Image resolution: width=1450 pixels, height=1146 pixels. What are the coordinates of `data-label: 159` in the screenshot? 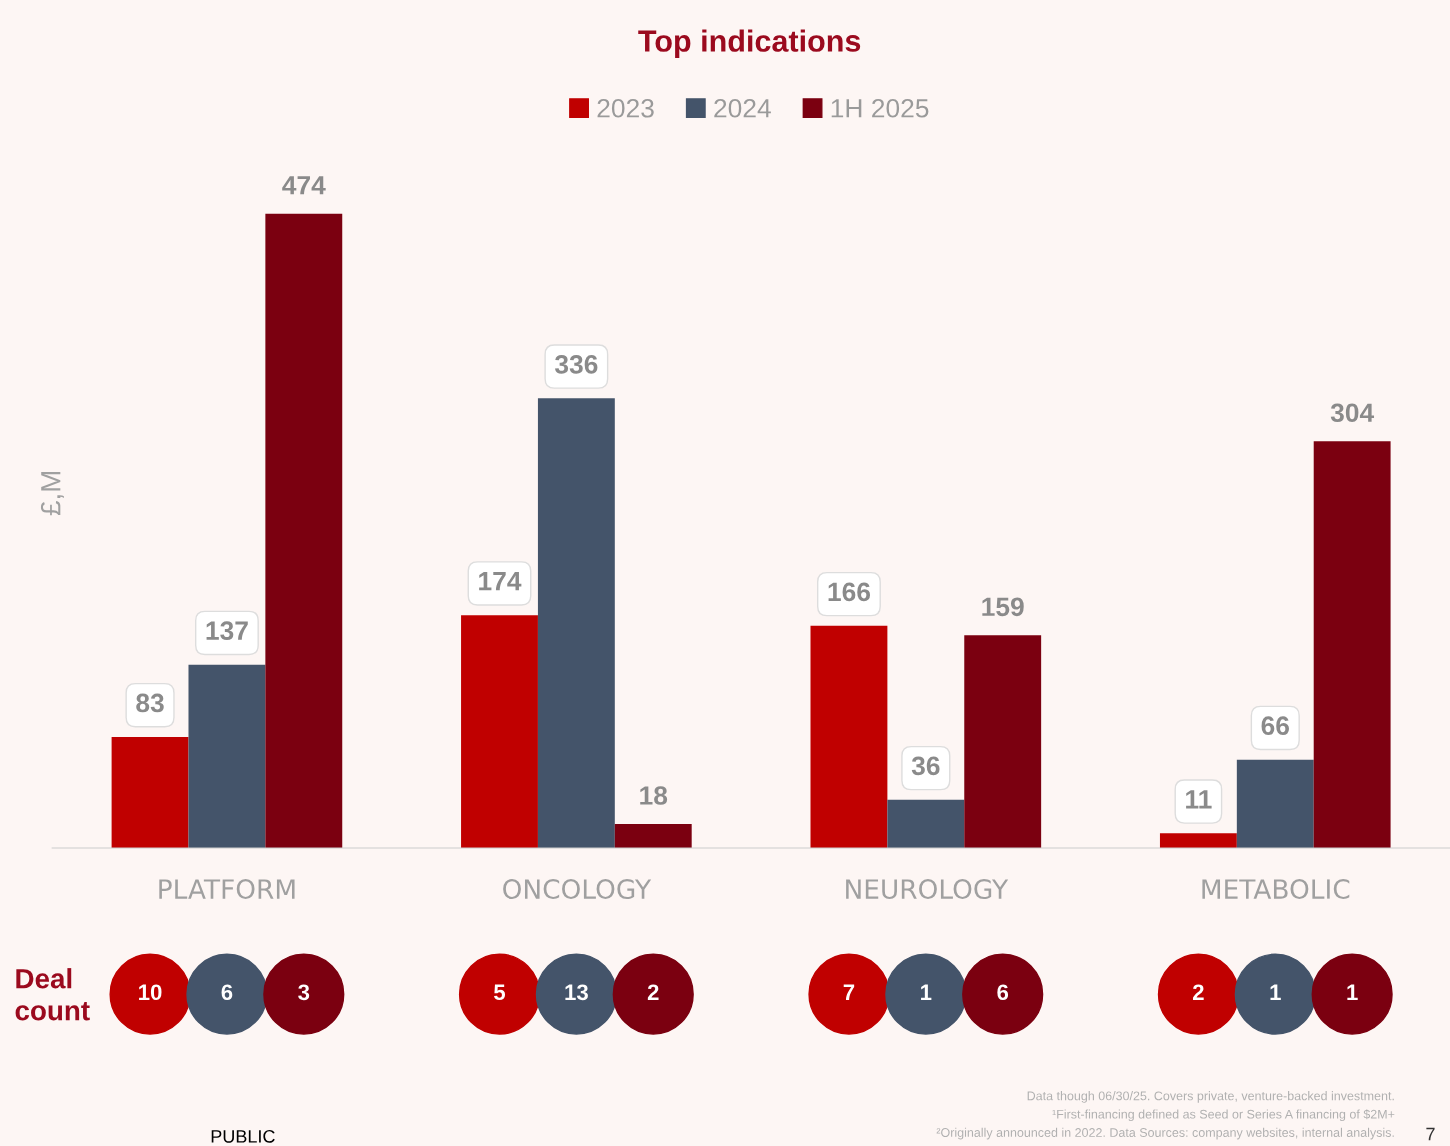 It's located at (1003, 607).